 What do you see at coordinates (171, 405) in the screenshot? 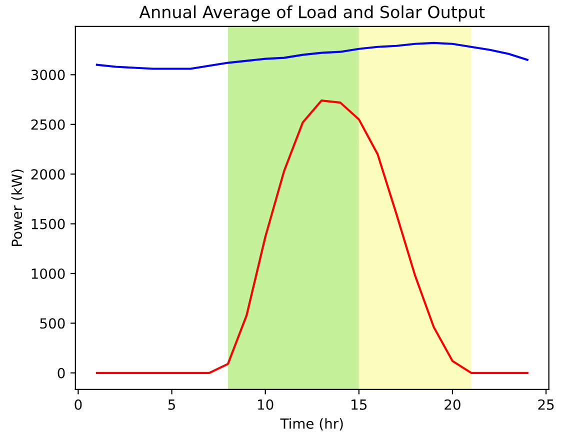
I see `x-tick-label: 5` at bounding box center [171, 405].